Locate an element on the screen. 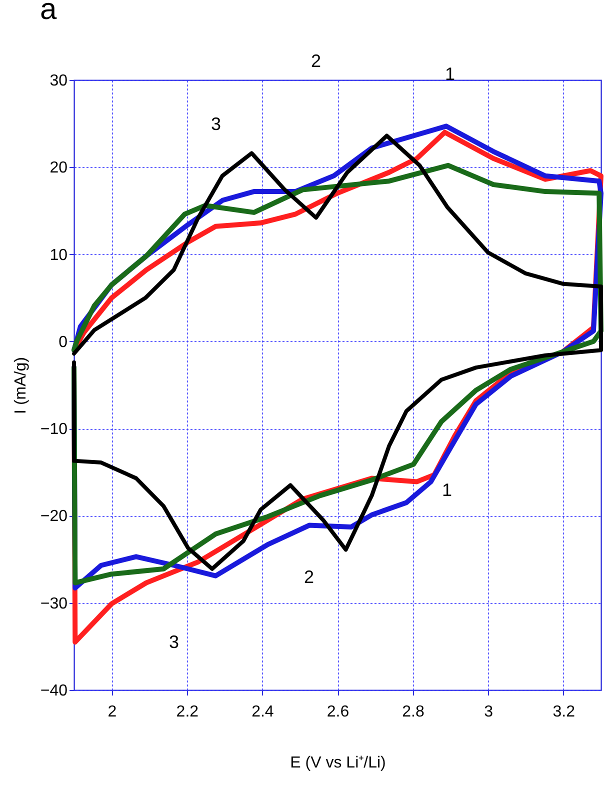  y-tick-label: −10 is located at coordinates (54, 429).